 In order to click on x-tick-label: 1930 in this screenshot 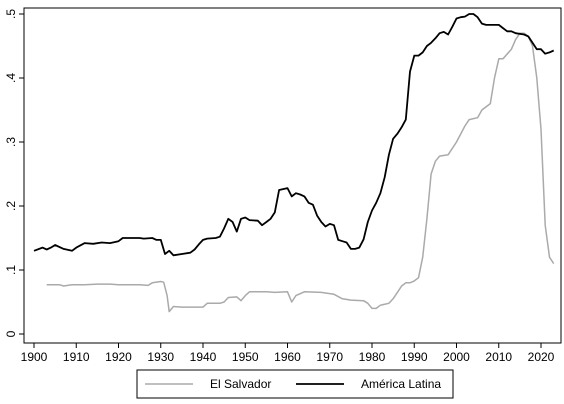, I will do `click(160, 357)`.